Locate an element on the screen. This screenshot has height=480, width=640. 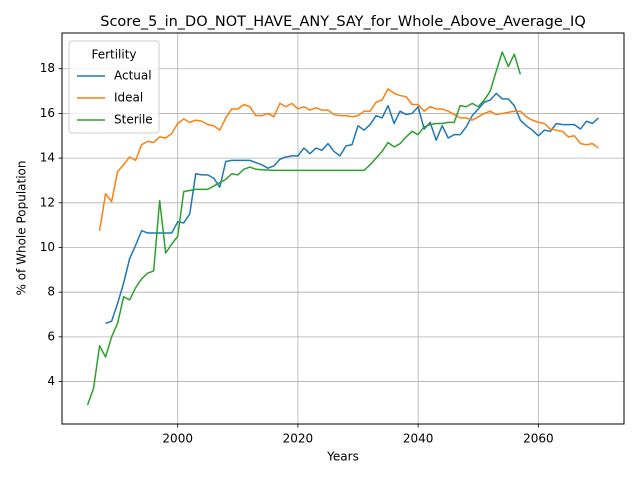
y-tick-label: 18 is located at coordinates (47, 68).